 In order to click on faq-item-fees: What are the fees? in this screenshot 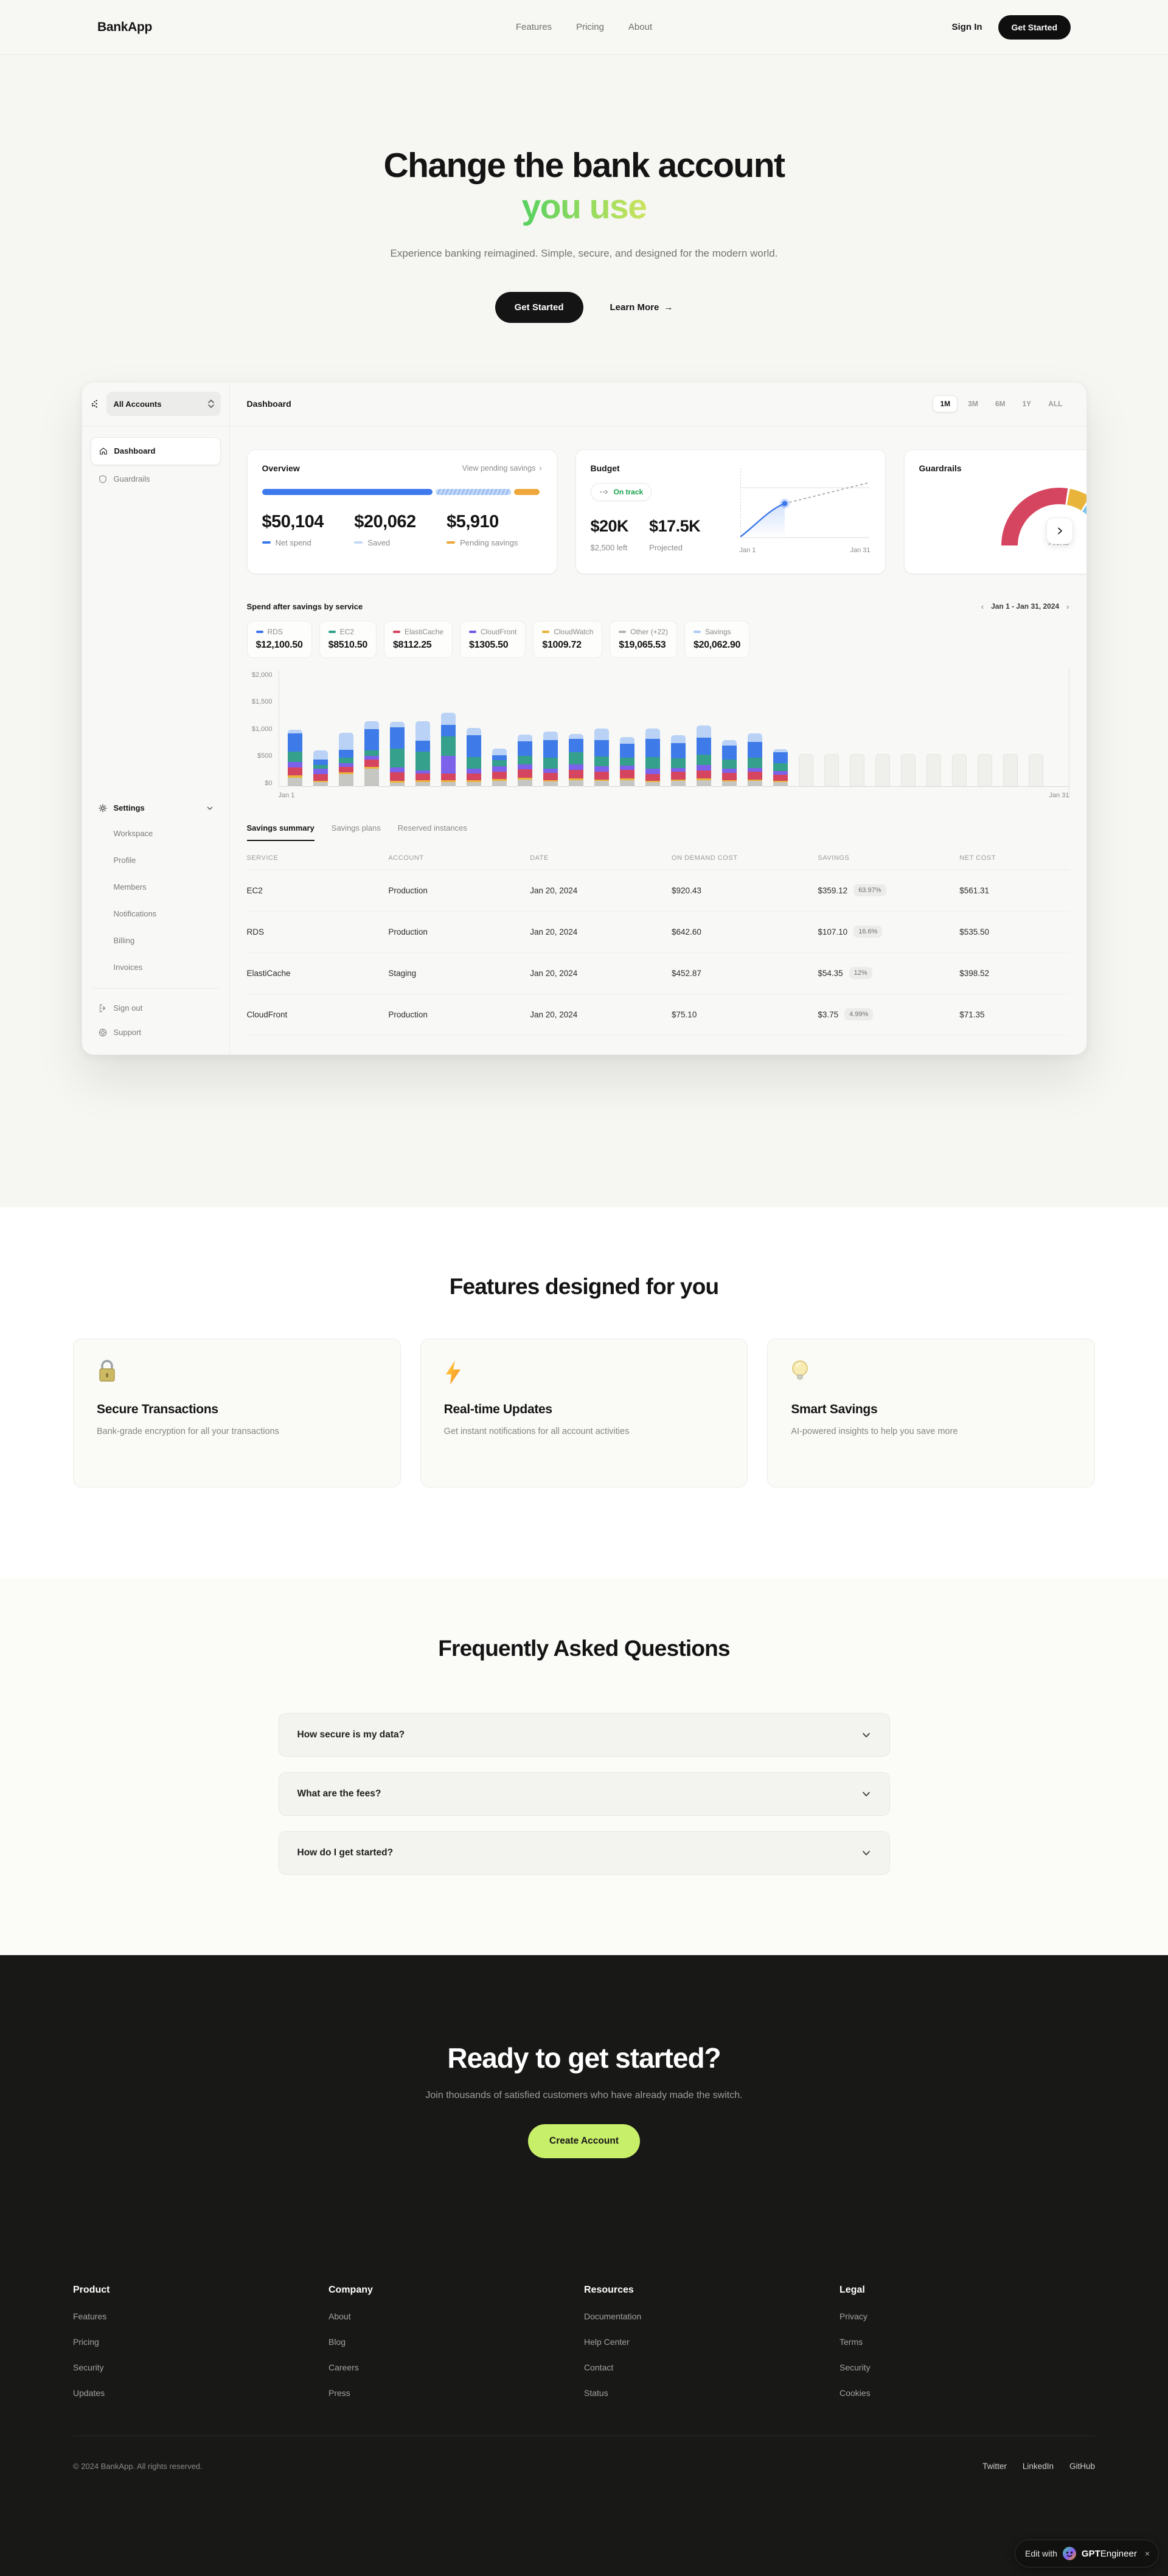, I will do `click(584, 1794)`.